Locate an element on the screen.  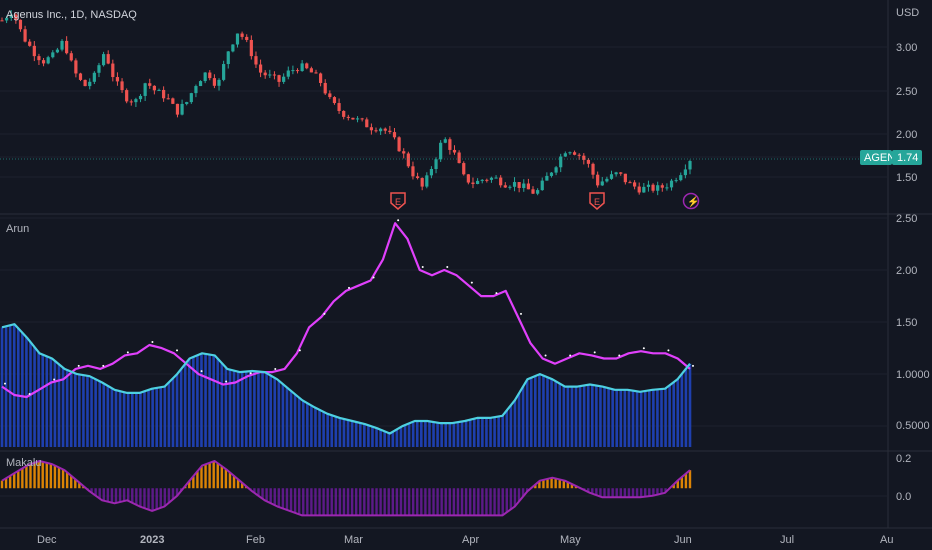
last-price-badge: AGEN 1.74 is located at coordinates (891, 157).